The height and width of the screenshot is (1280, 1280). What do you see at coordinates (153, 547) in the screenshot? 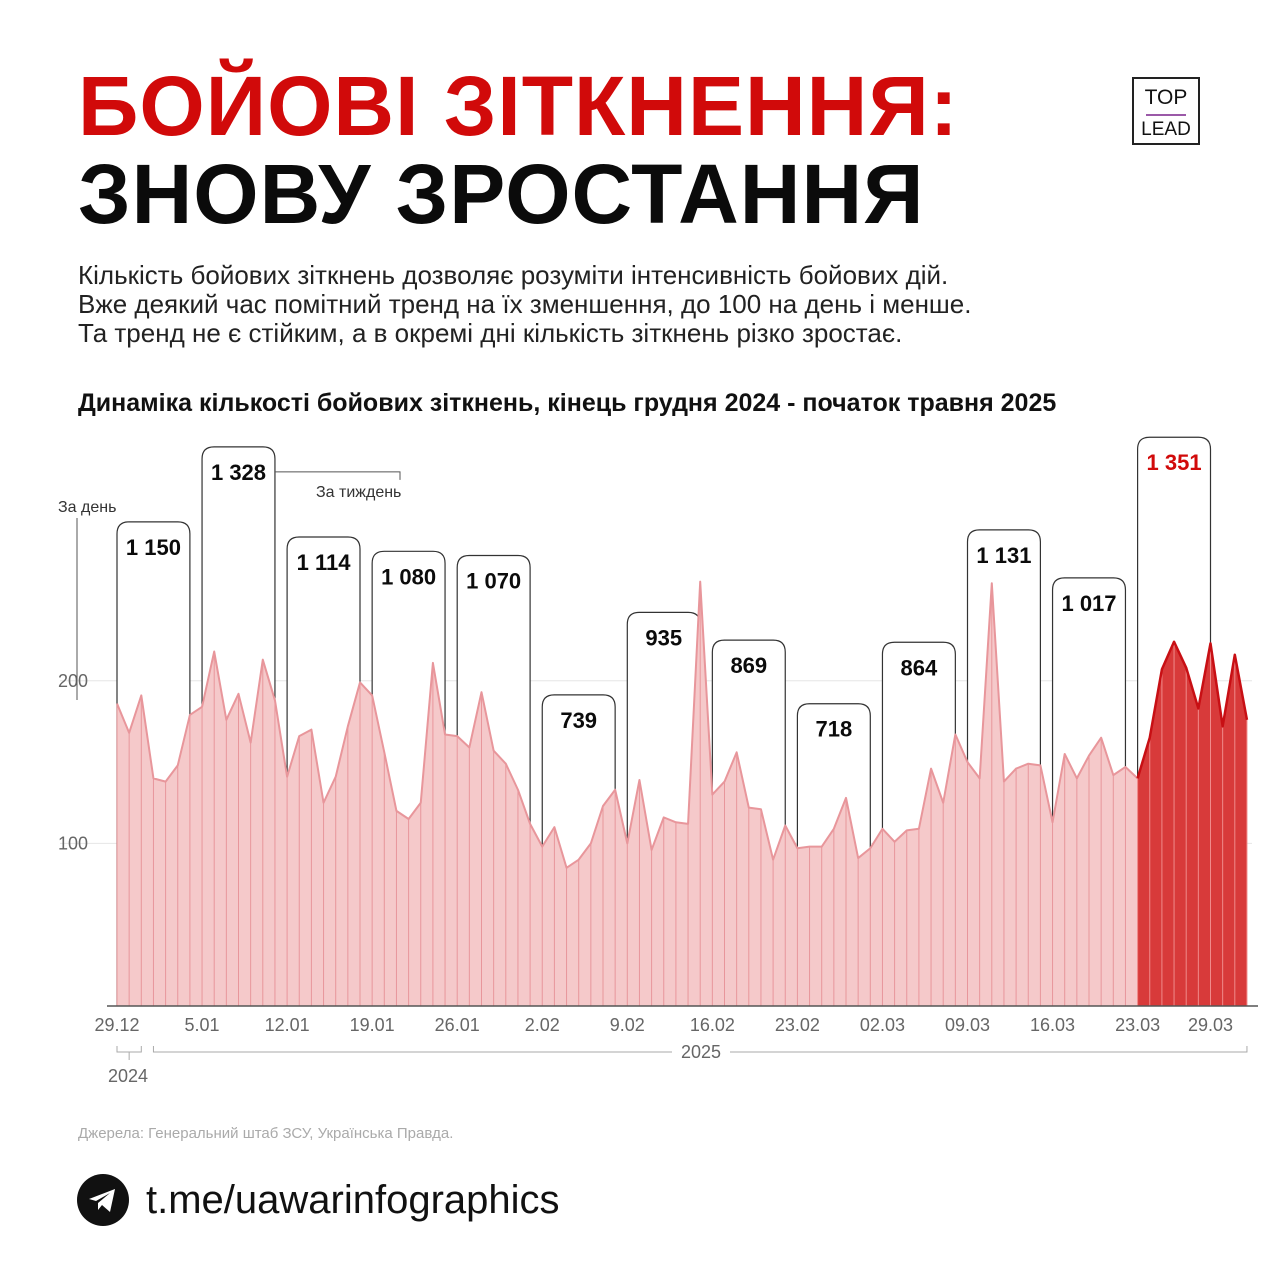
I see `weekly-value-label: 1 150` at bounding box center [153, 547].